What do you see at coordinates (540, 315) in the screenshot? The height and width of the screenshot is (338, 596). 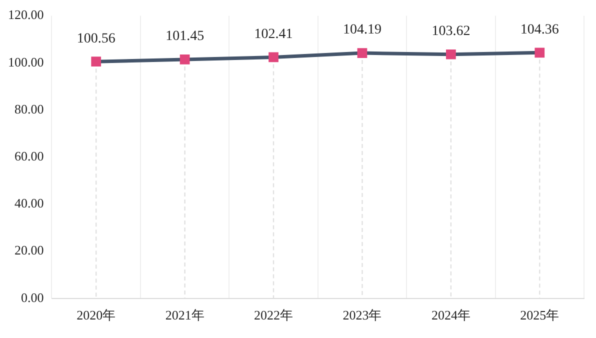 I see `x-tick-label: 2025年` at bounding box center [540, 315].